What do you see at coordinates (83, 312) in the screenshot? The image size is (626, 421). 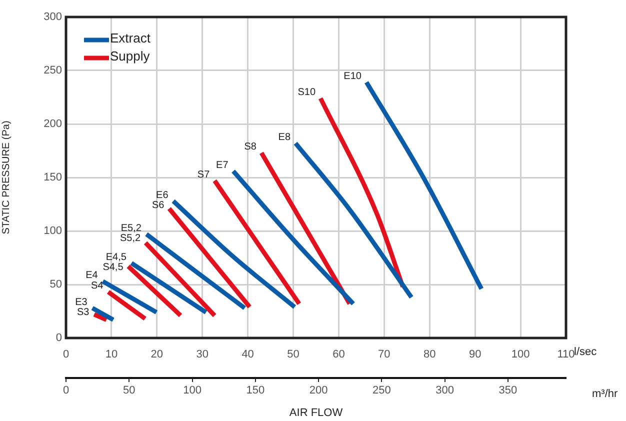 I see `annotation: S3` at bounding box center [83, 312].